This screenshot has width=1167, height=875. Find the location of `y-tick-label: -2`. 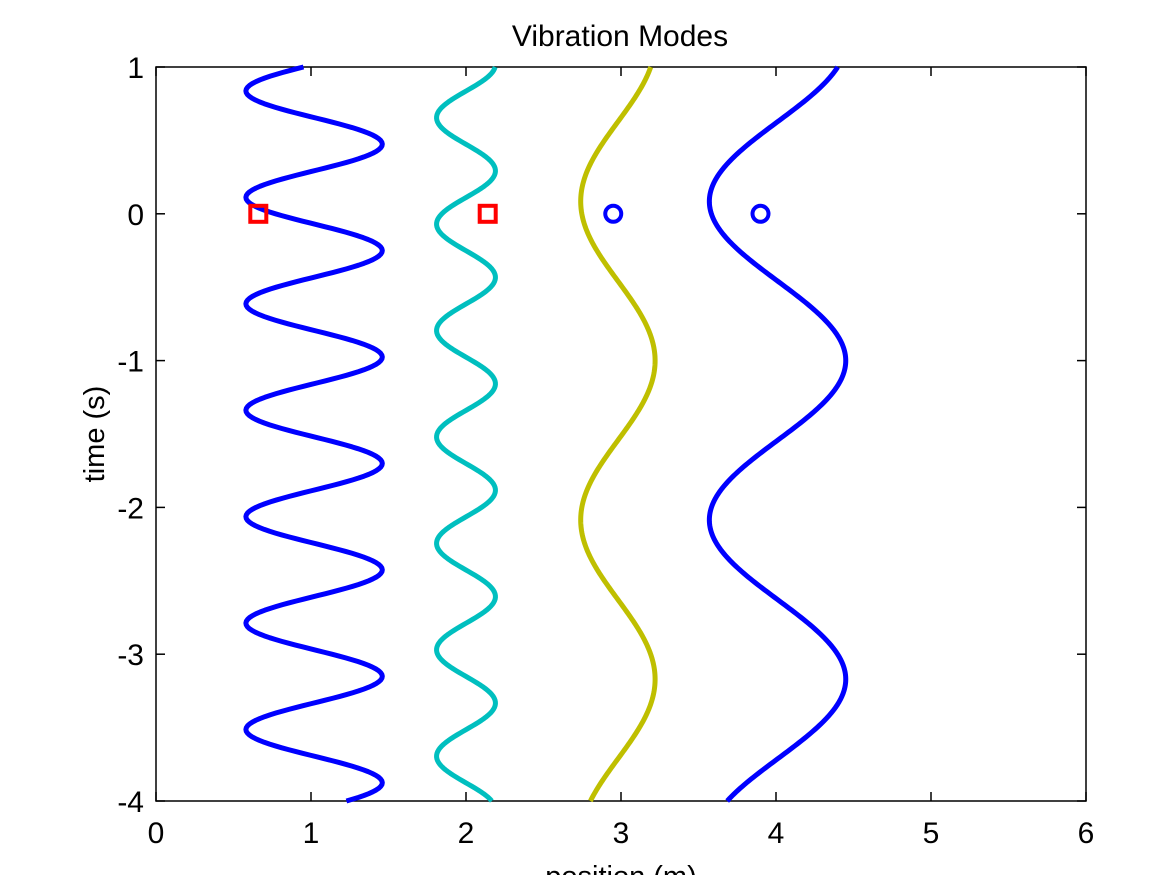

y-tick-label: -2 is located at coordinates (130, 508).